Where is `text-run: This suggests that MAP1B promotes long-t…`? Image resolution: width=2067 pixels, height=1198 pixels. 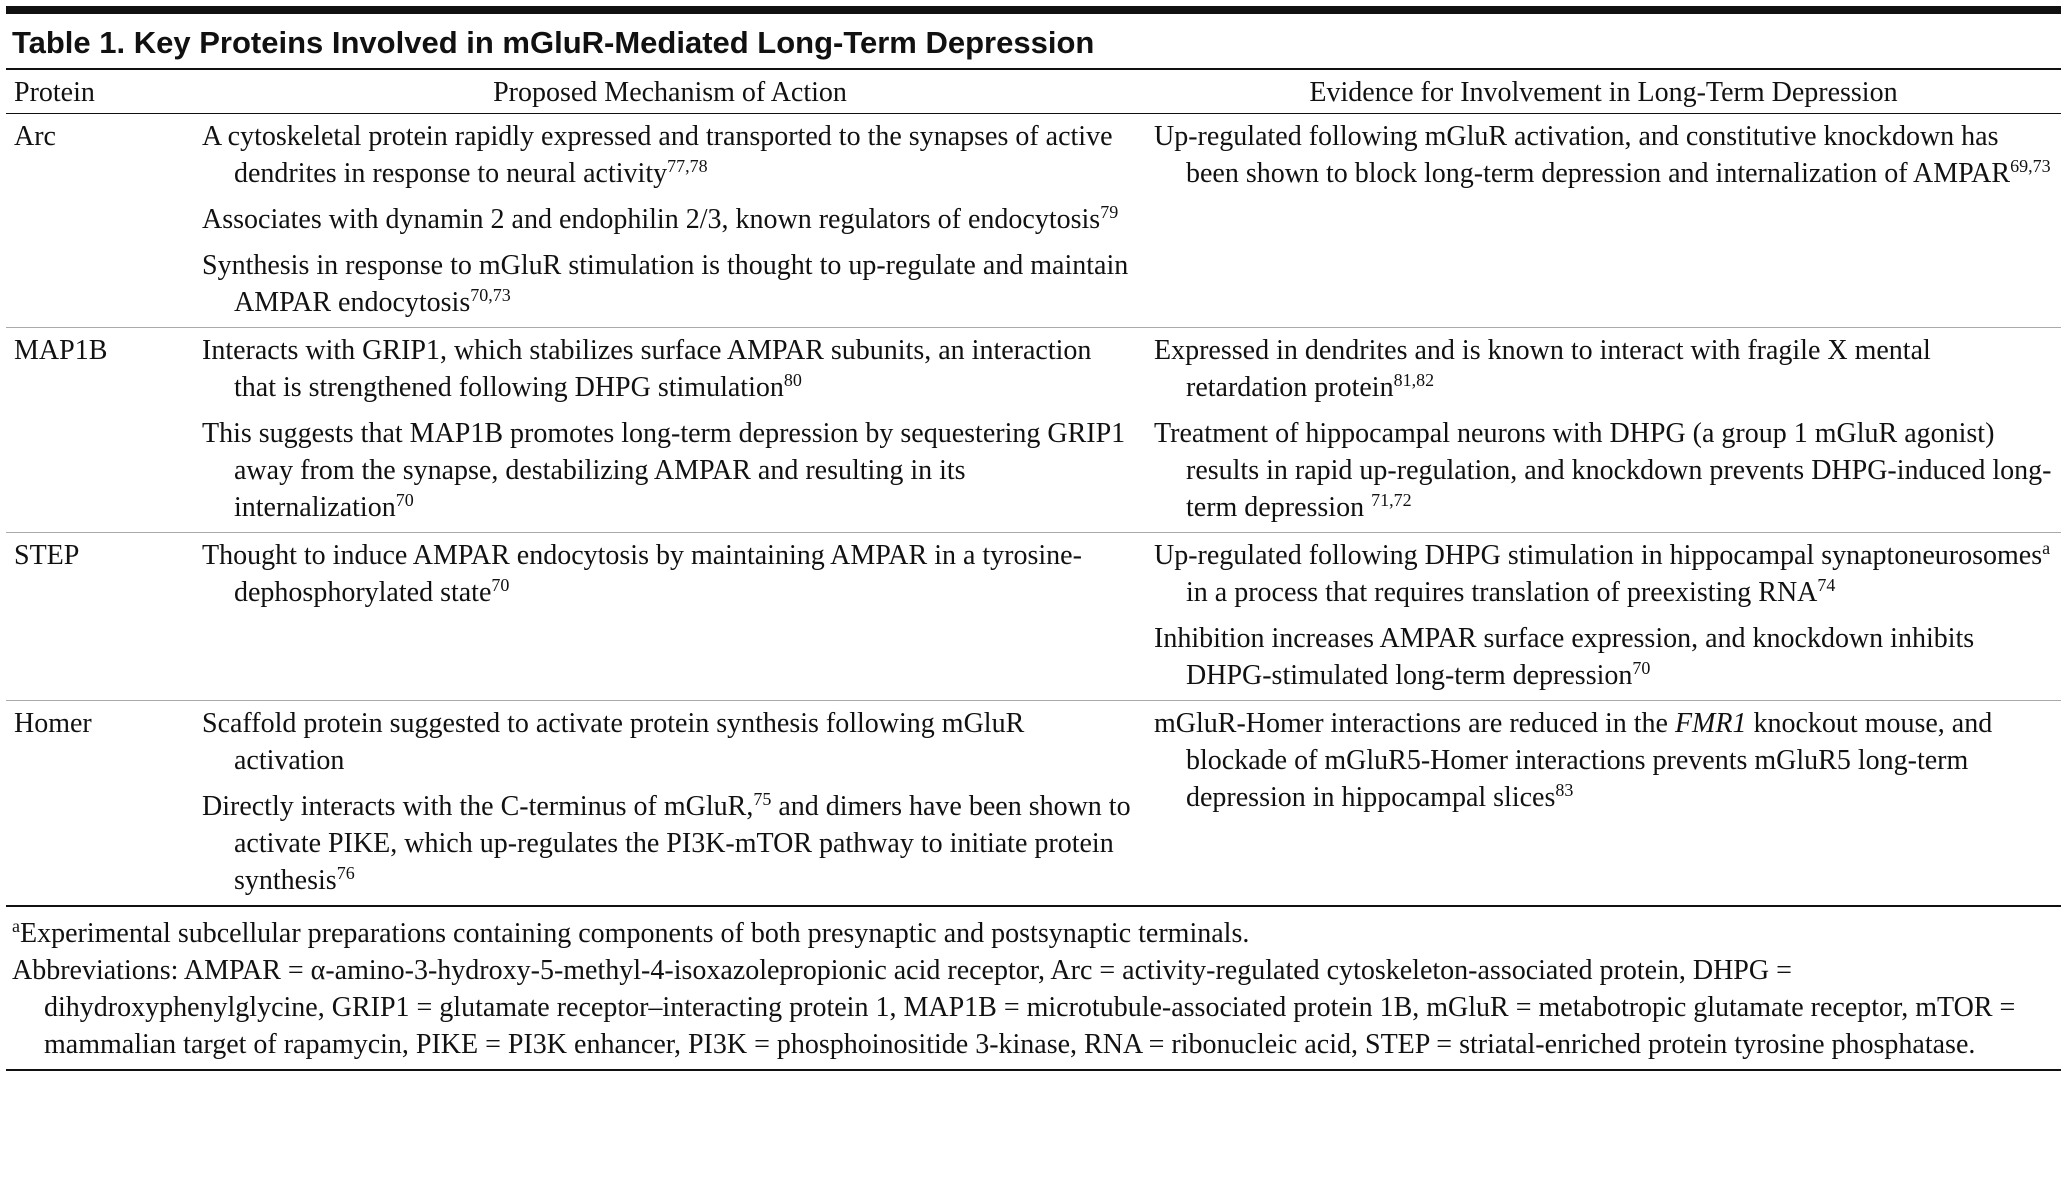
text-run: This suggests that MAP1B promotes long-t… is located at coordinates (664, 470).